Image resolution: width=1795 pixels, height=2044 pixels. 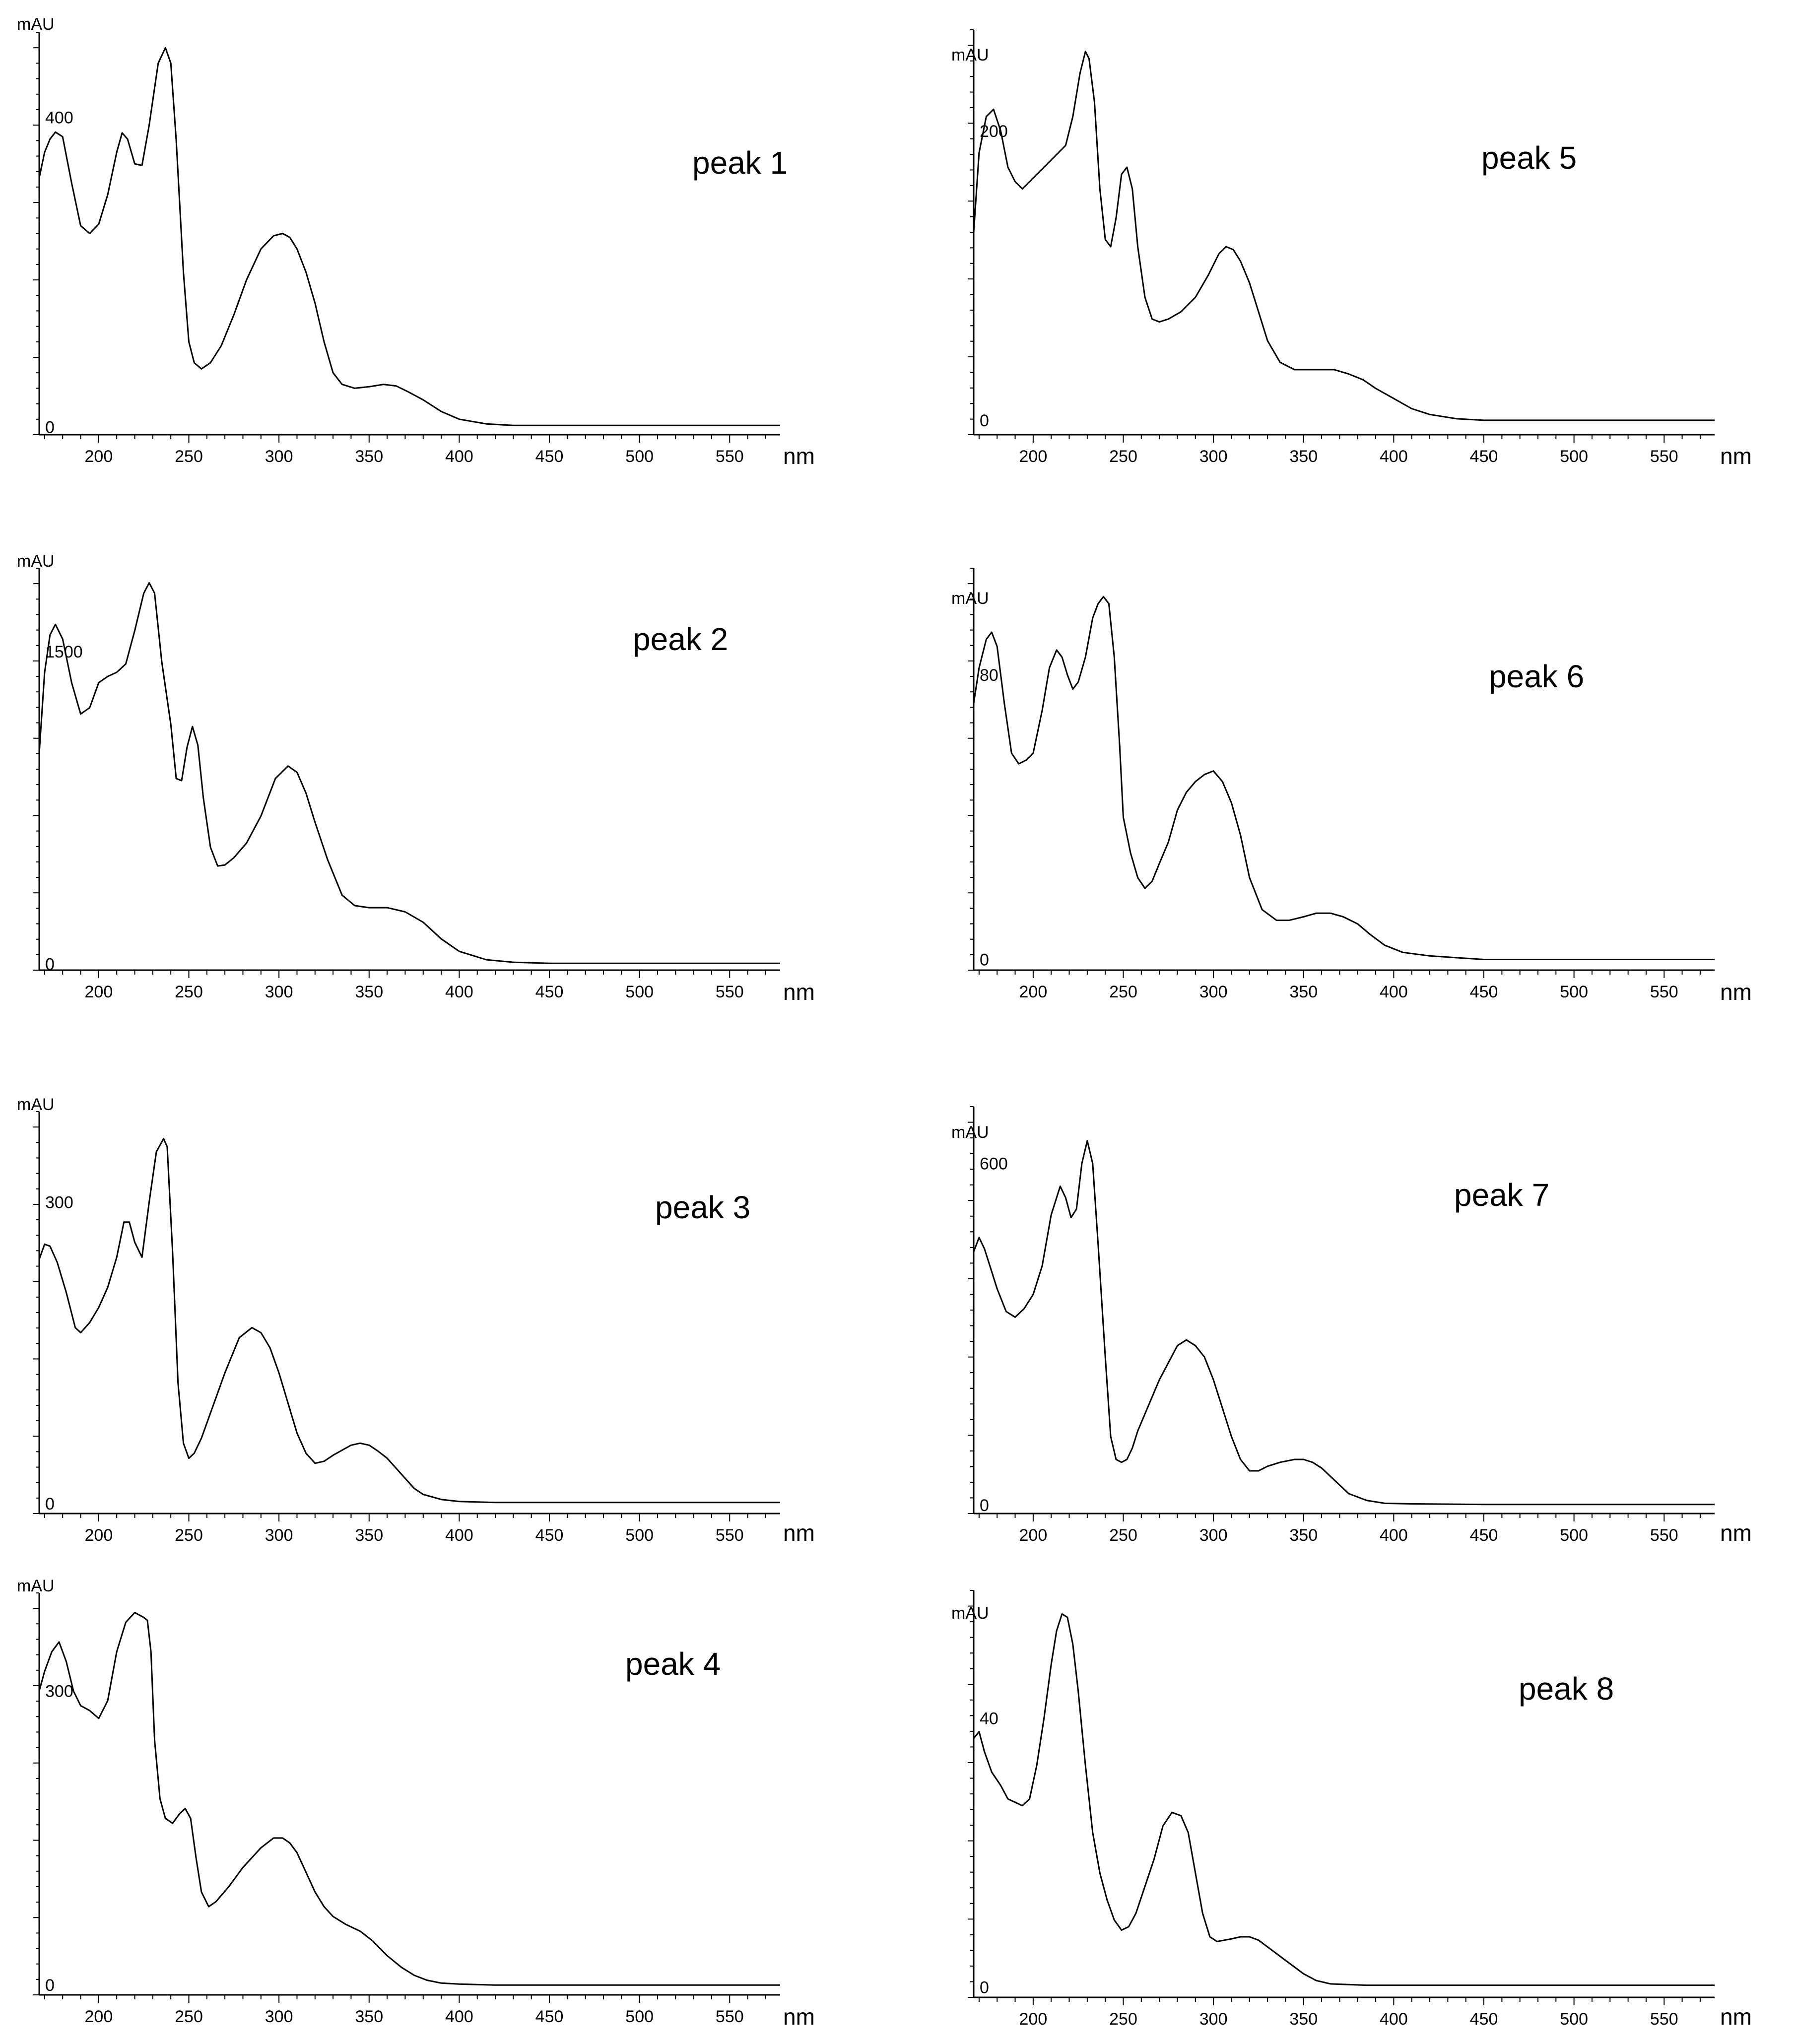 What do you see at coordinates (59, 118) in the screenshot?
I see `y-tick-label: 400` at bounding box center [59, 118].